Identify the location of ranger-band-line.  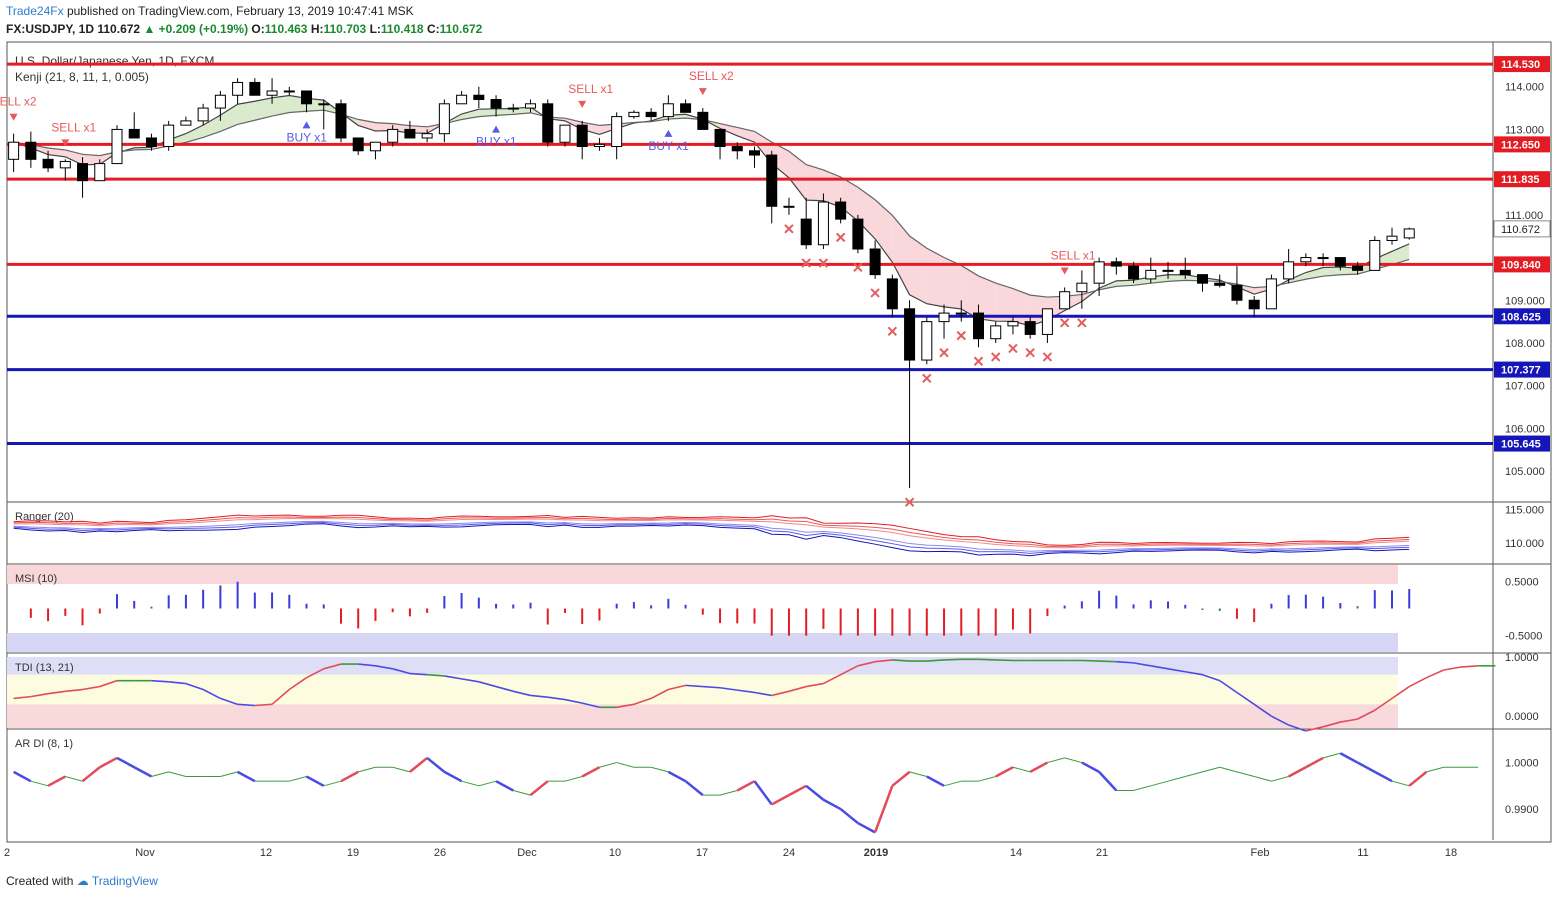
(711, 537).